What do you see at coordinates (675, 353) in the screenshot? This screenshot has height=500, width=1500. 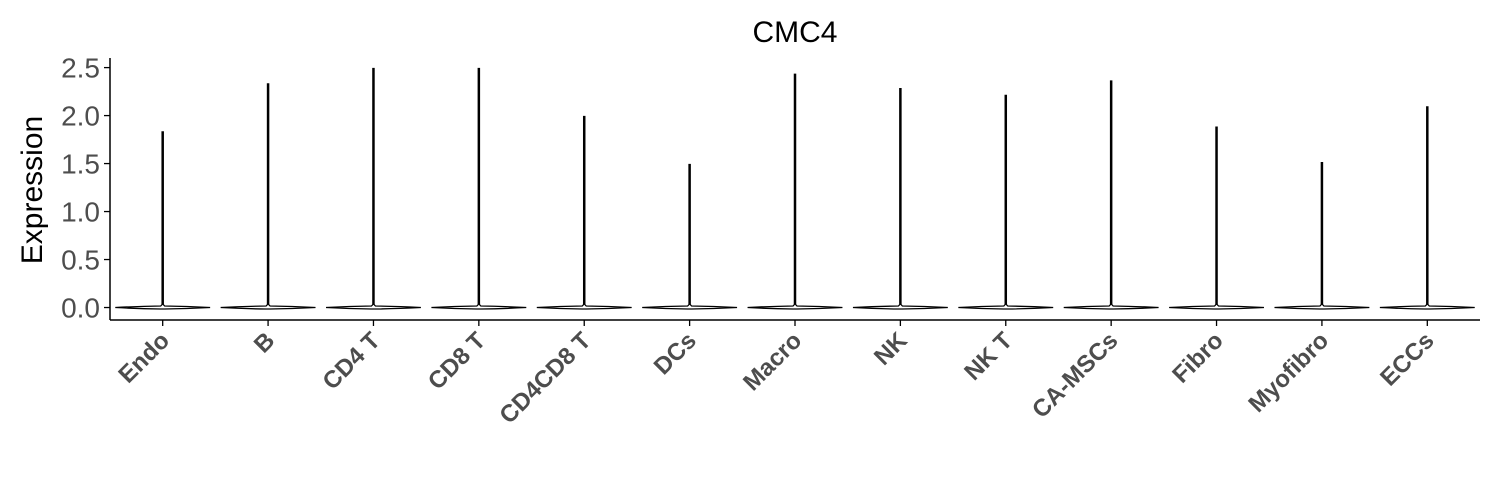 I see `x-tick-label: DCs` at bounding box center [675, 353].